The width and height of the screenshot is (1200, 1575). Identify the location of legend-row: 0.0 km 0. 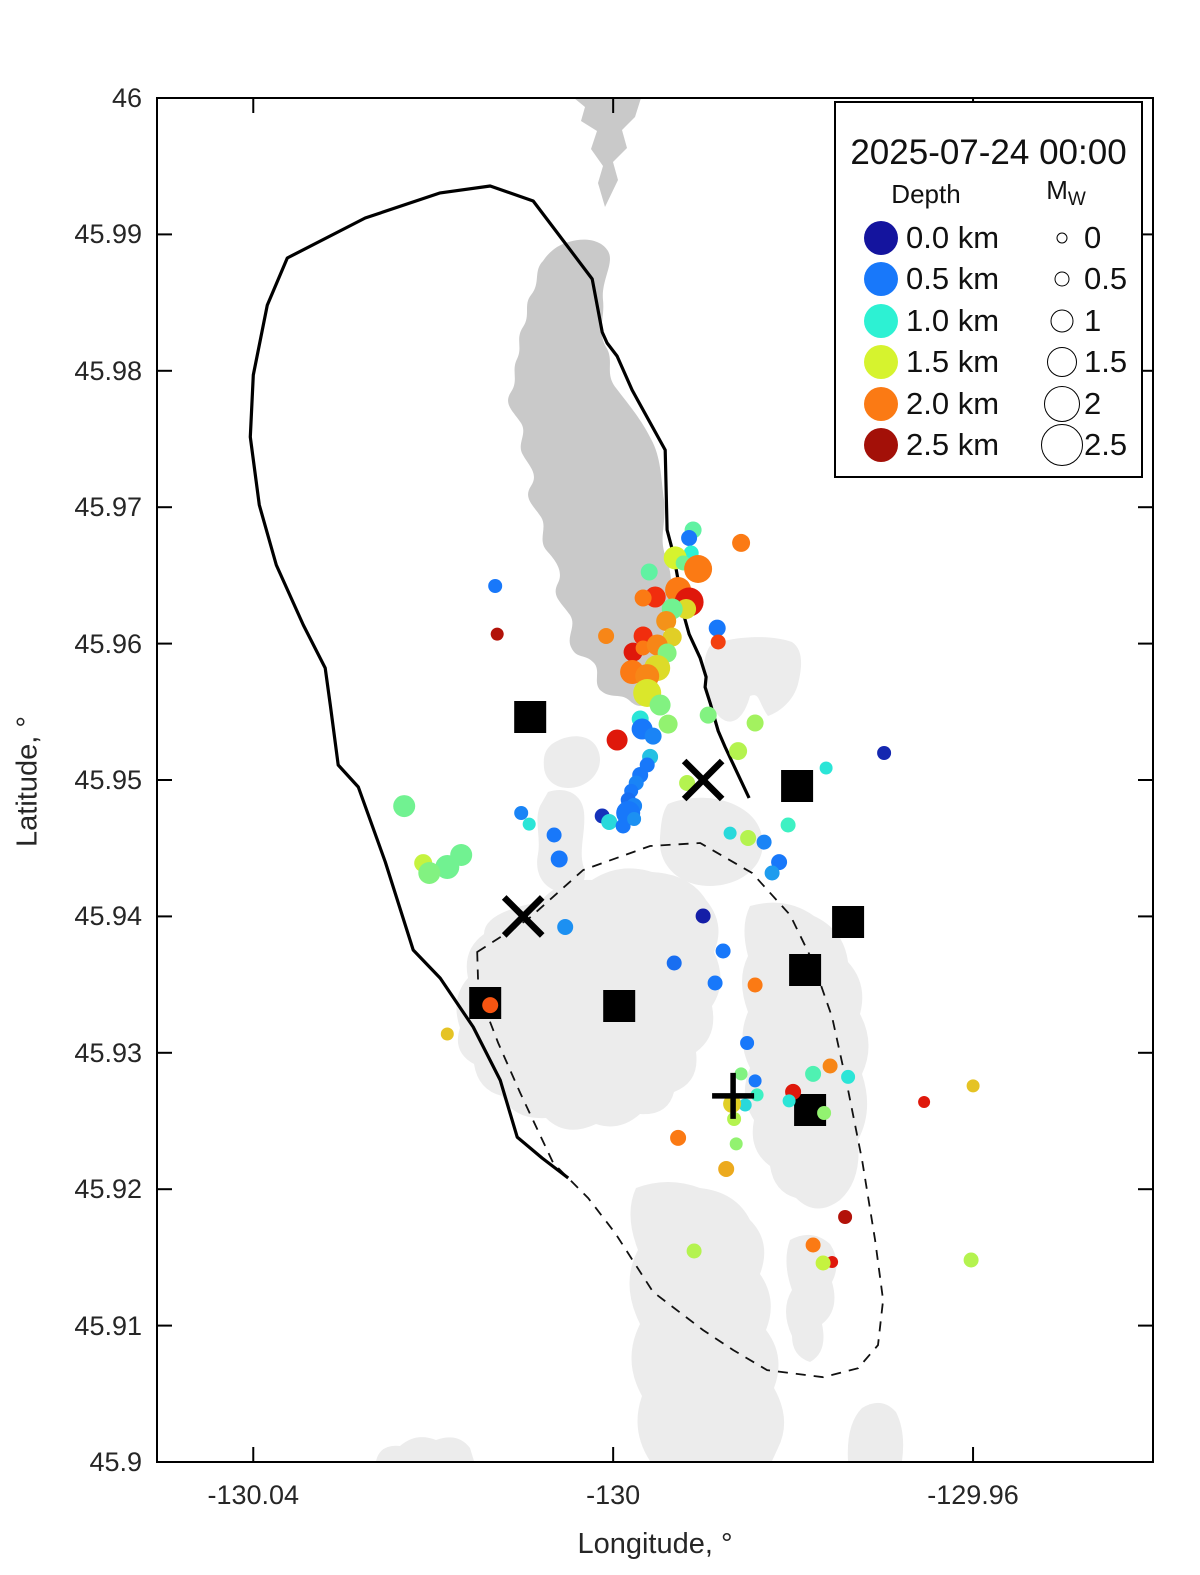
(988, 237).